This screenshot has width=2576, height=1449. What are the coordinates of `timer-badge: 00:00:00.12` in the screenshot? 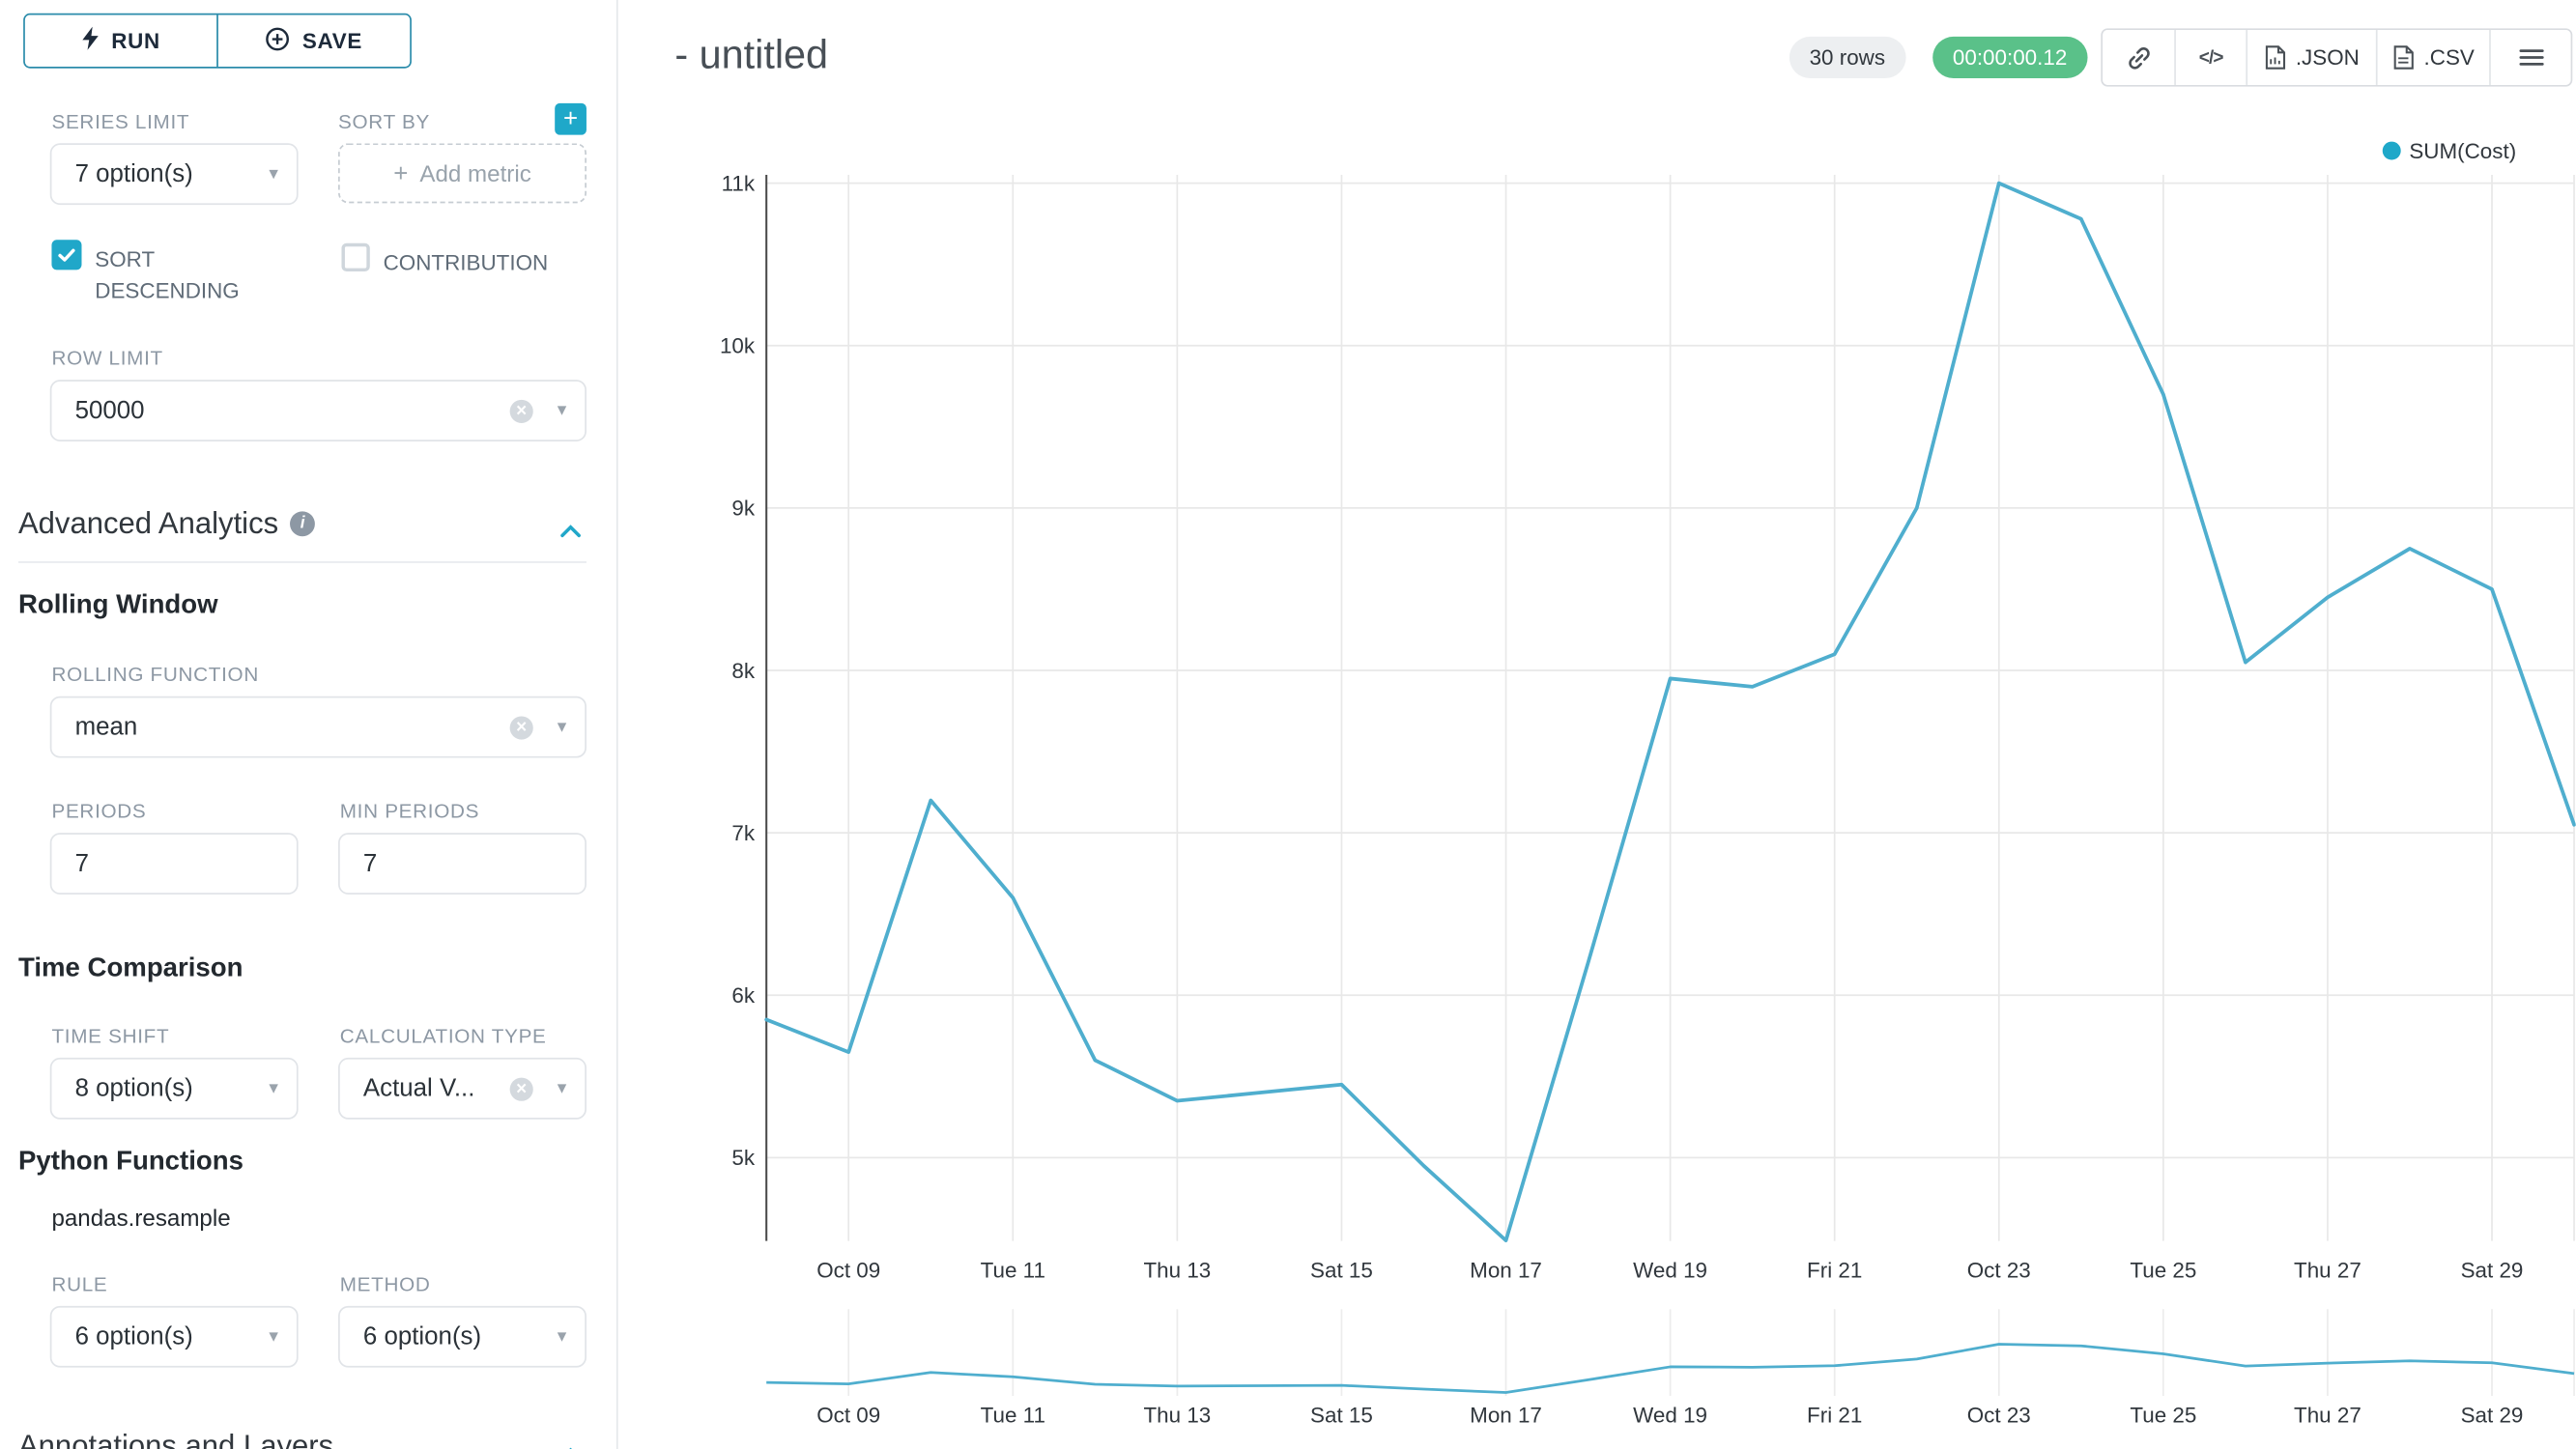 It's located at (2010, 57).